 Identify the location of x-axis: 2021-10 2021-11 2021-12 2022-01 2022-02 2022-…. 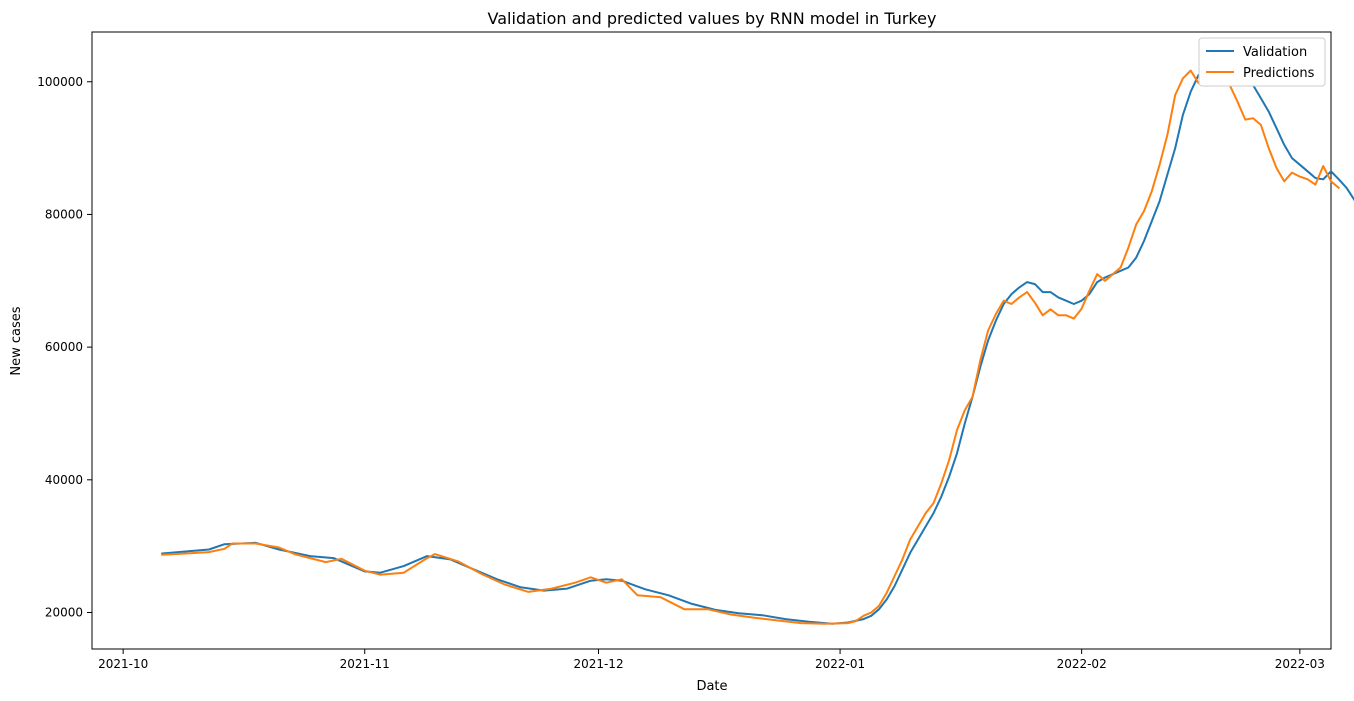
(711, 660).